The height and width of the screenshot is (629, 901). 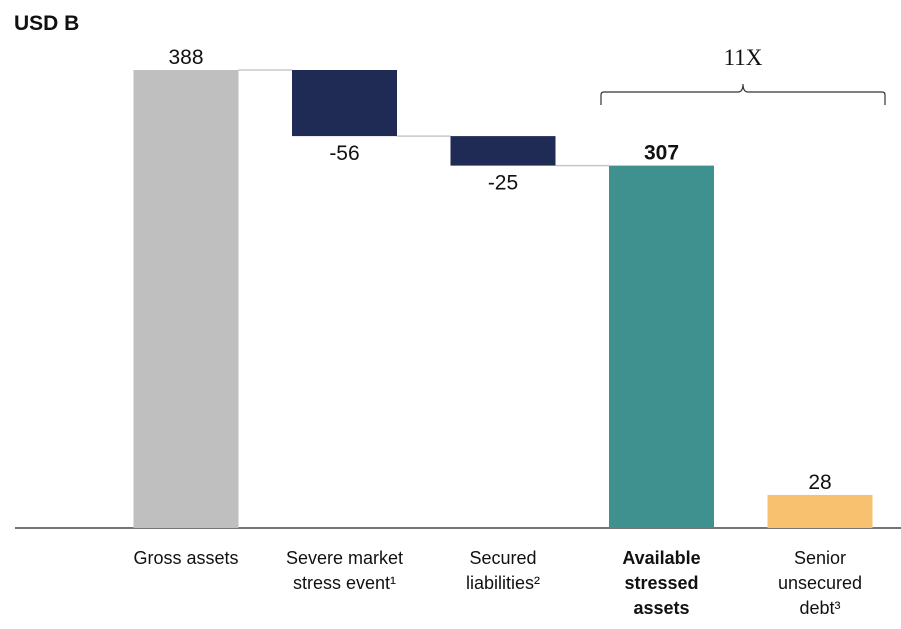 I want to click on multiple-annotation: 11X, so click(x=743, y=57).